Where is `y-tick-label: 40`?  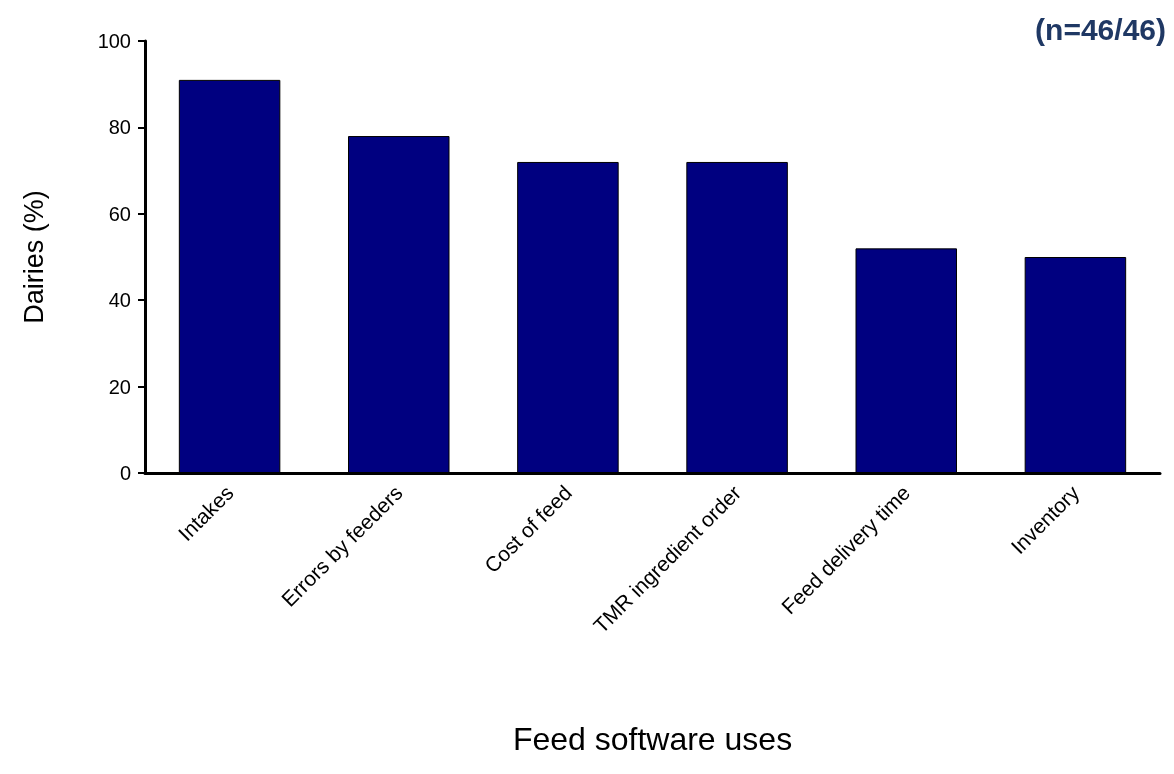
y-tick-label: 40 is located at coordinates (119, 300).